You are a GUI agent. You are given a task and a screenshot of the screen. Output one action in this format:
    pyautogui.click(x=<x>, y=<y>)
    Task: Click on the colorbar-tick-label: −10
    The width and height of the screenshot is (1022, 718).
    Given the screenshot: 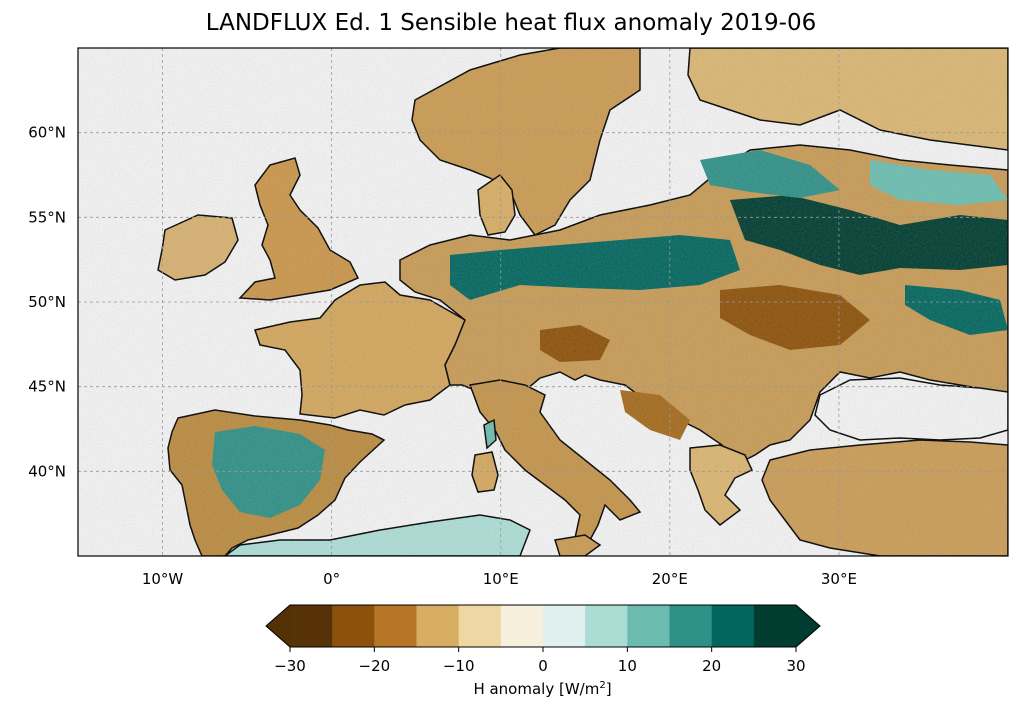 What is the action you would take?
    pyautogui.click(x=459, y=666)
    